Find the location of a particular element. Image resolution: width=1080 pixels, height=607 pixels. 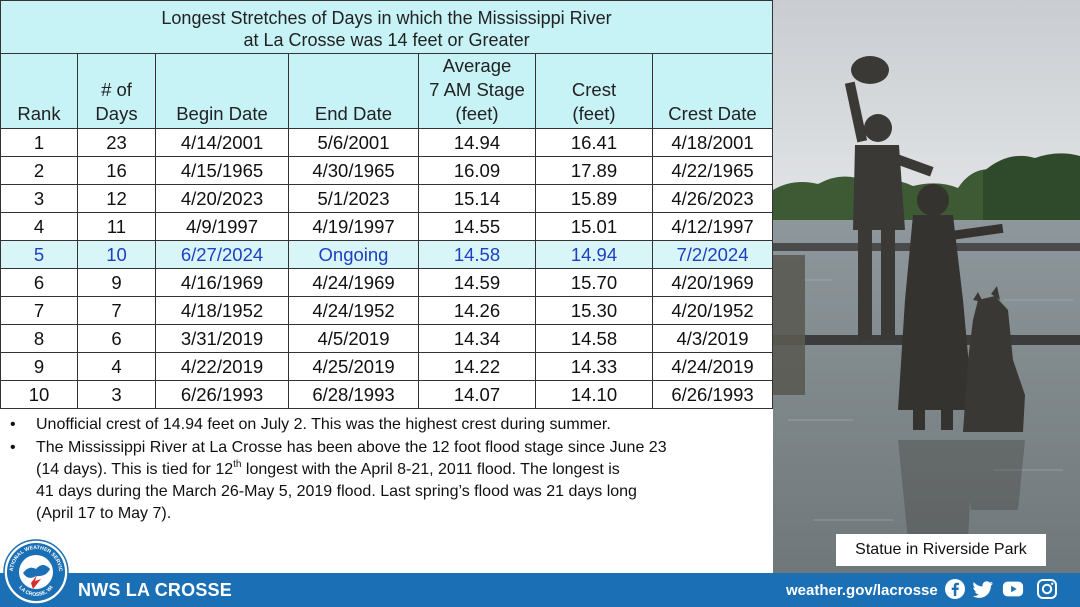

cell-crest: 17.89 is located at coordinates (594, 170).